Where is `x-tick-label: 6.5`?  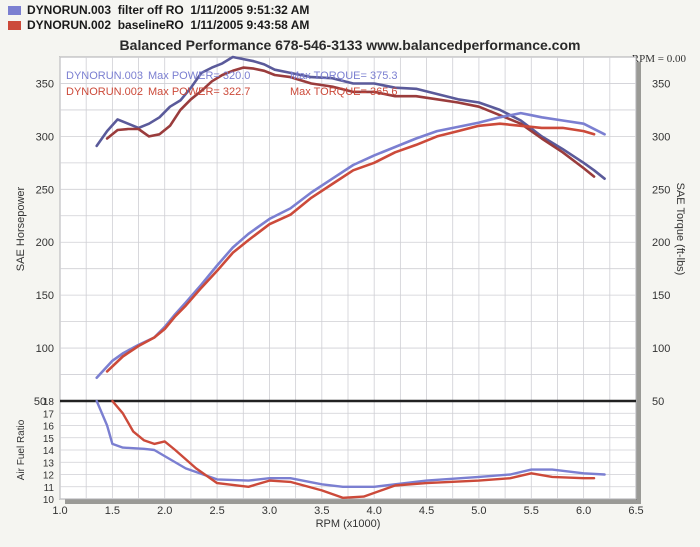 x-tick-label: 6.5 is located at coordinates (635, 511).